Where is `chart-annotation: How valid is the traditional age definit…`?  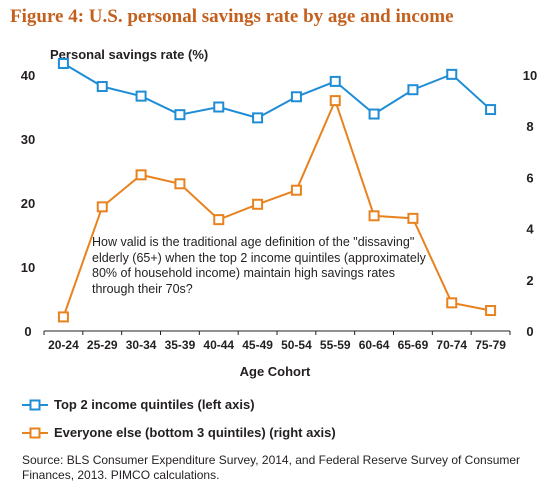 chart-annotation: How valid is the traditional age definit… is located at coordinates (259, 265).